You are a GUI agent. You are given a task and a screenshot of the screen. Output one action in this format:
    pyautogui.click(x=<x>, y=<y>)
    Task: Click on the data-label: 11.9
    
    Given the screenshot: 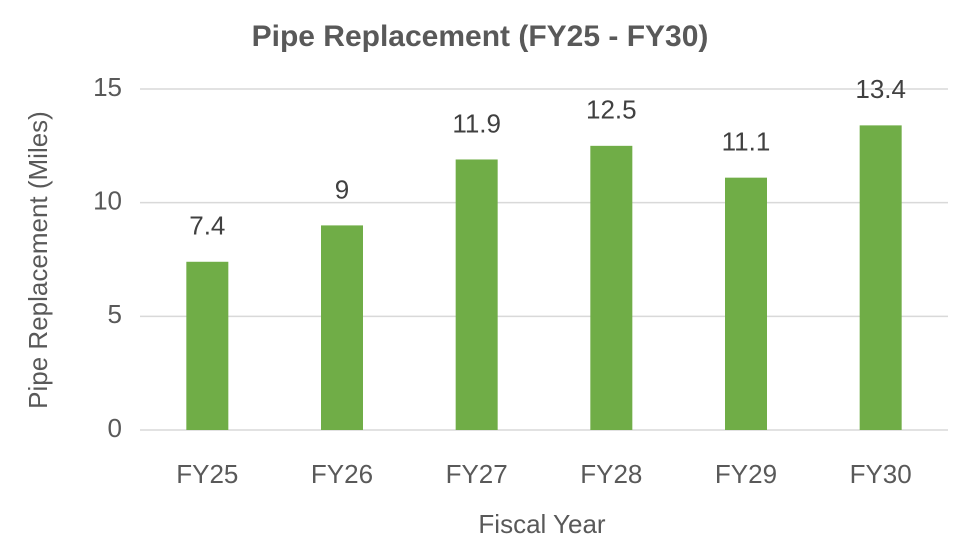 What is the action you would take?
    pyautogui.click(x=476, y=123)
    